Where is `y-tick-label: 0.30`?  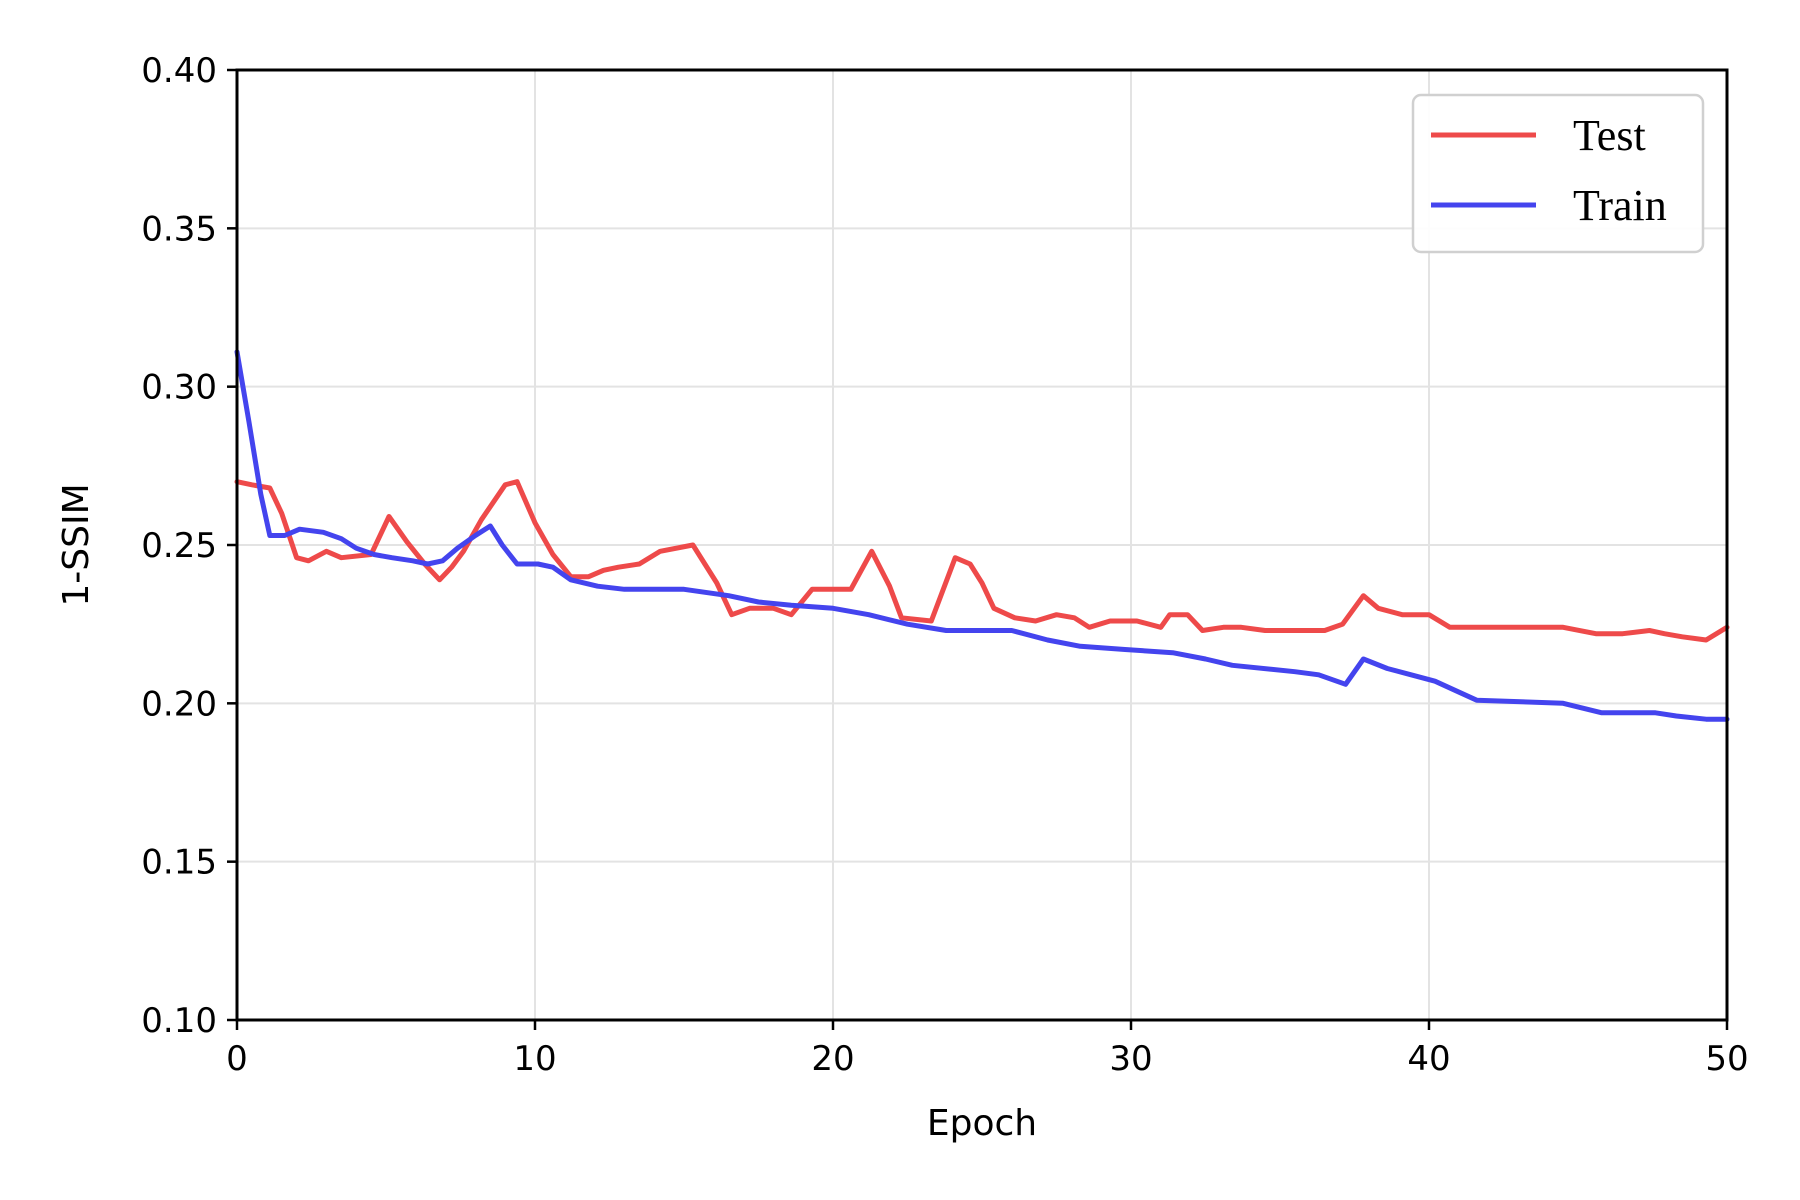 y-tick-label: 0.30 is located at coordinates (179, 388).